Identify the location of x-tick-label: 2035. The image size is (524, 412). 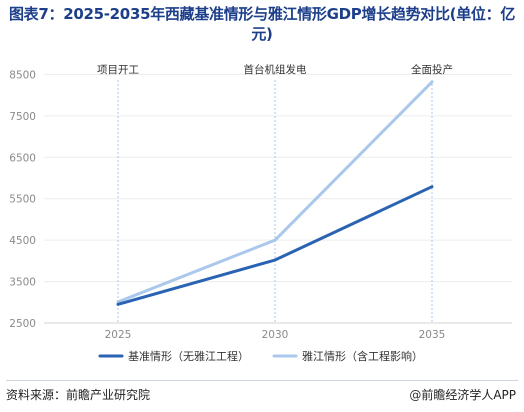
(432, 335).